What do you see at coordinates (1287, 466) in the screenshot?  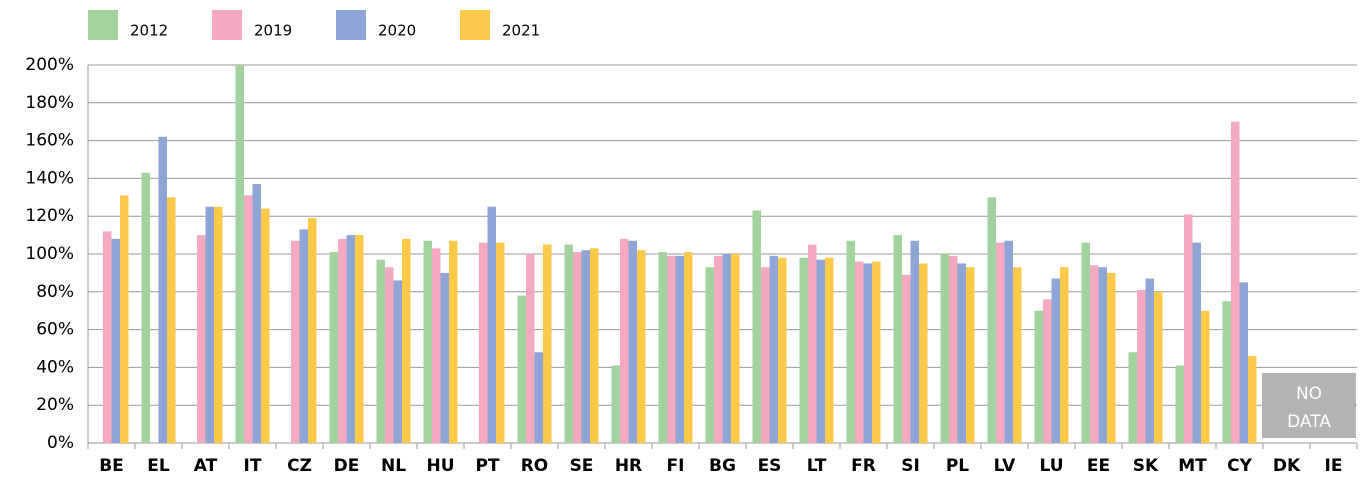 I see `x-tick-label: DK` at bounding box center [1287, 466].